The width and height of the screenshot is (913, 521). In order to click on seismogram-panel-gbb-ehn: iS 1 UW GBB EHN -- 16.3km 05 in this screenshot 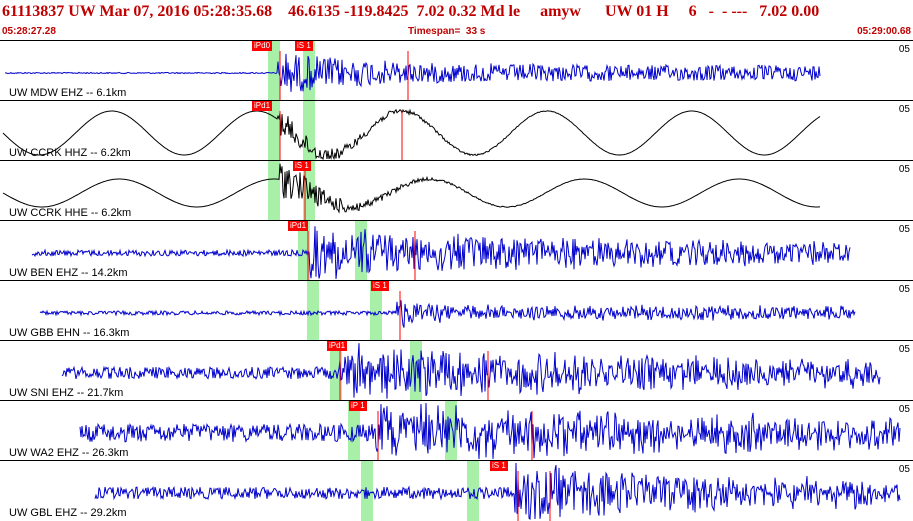, I will do `click(456, 310)`.